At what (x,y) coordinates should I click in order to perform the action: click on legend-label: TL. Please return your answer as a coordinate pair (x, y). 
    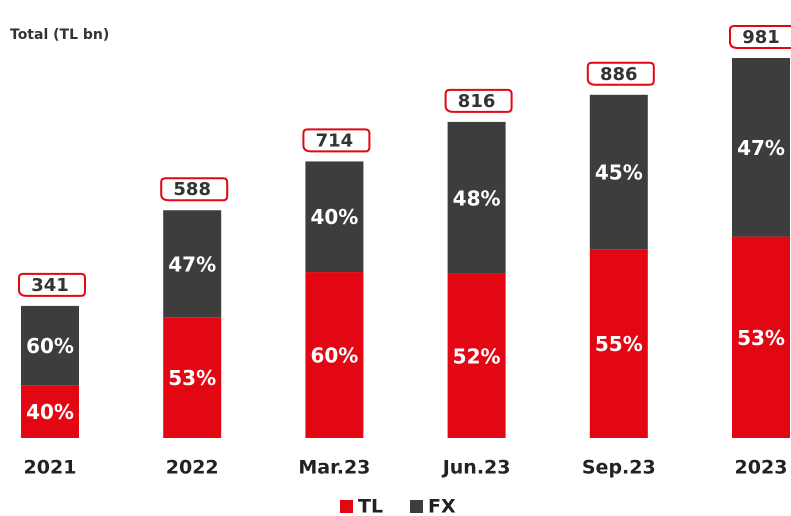
    Looking at the image, I should click on (370, 506).